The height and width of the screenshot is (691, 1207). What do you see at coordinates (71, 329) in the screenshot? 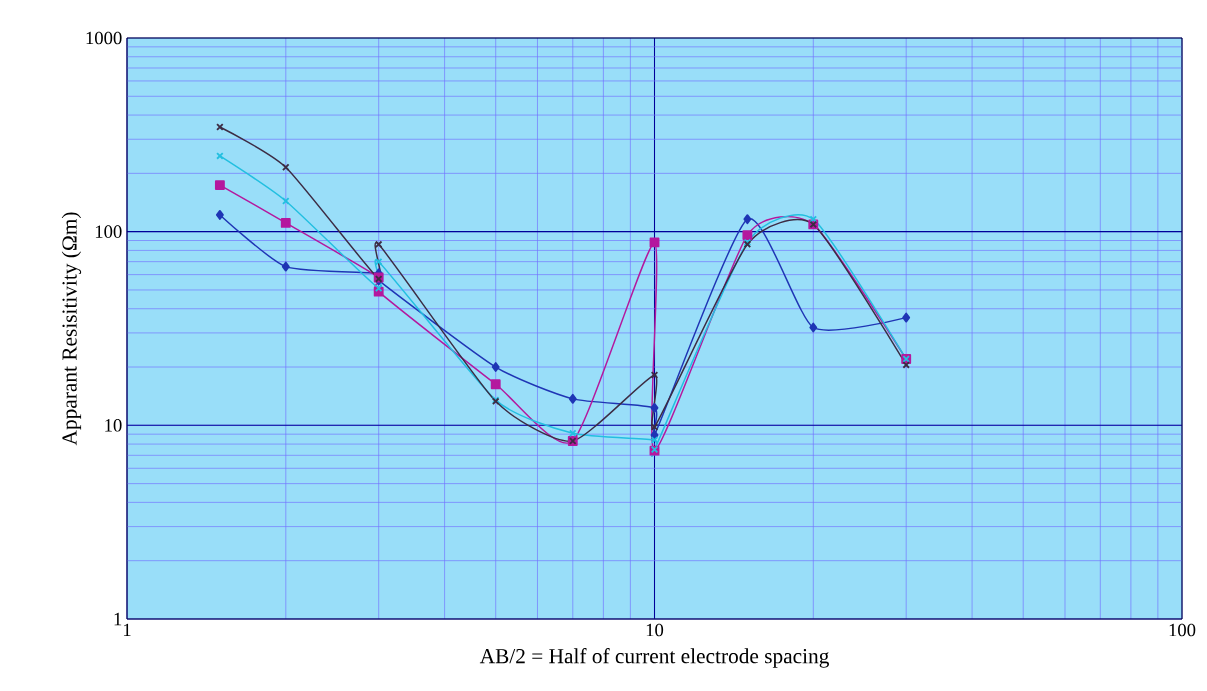
I see `y-axis-title: Apparant Resisitivity (Ωm)` at bounding box center [71, 329].